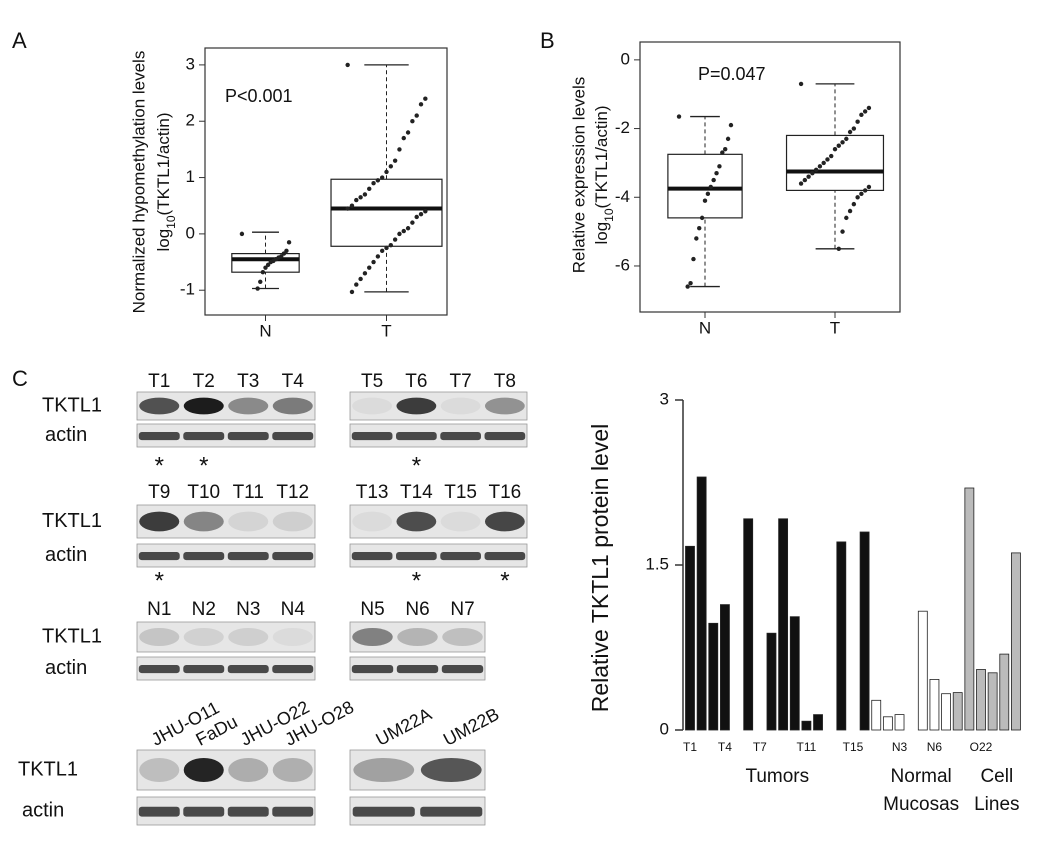 Image resolution: width=1050 pixels, height=843 pixels. Describe the element at coordinates (203, 492) in the screenshot. I see `lane-label: T10` at that location.